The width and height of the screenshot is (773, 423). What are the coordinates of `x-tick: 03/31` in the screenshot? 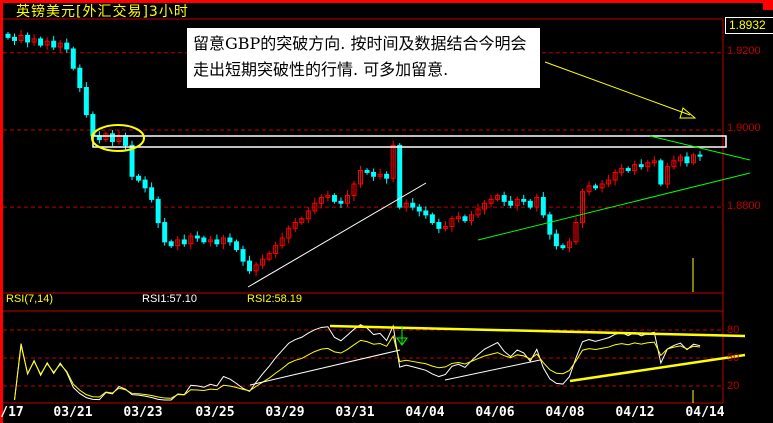 It's located at (355, 412).